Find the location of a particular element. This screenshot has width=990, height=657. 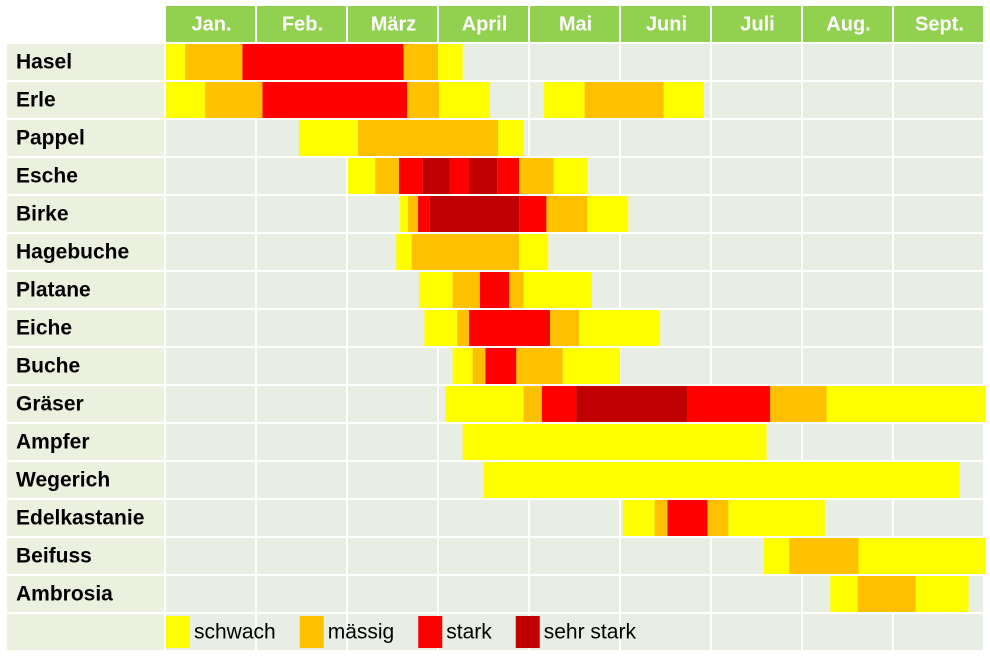

legend-label: mässig is located at coordinates (361, 632).